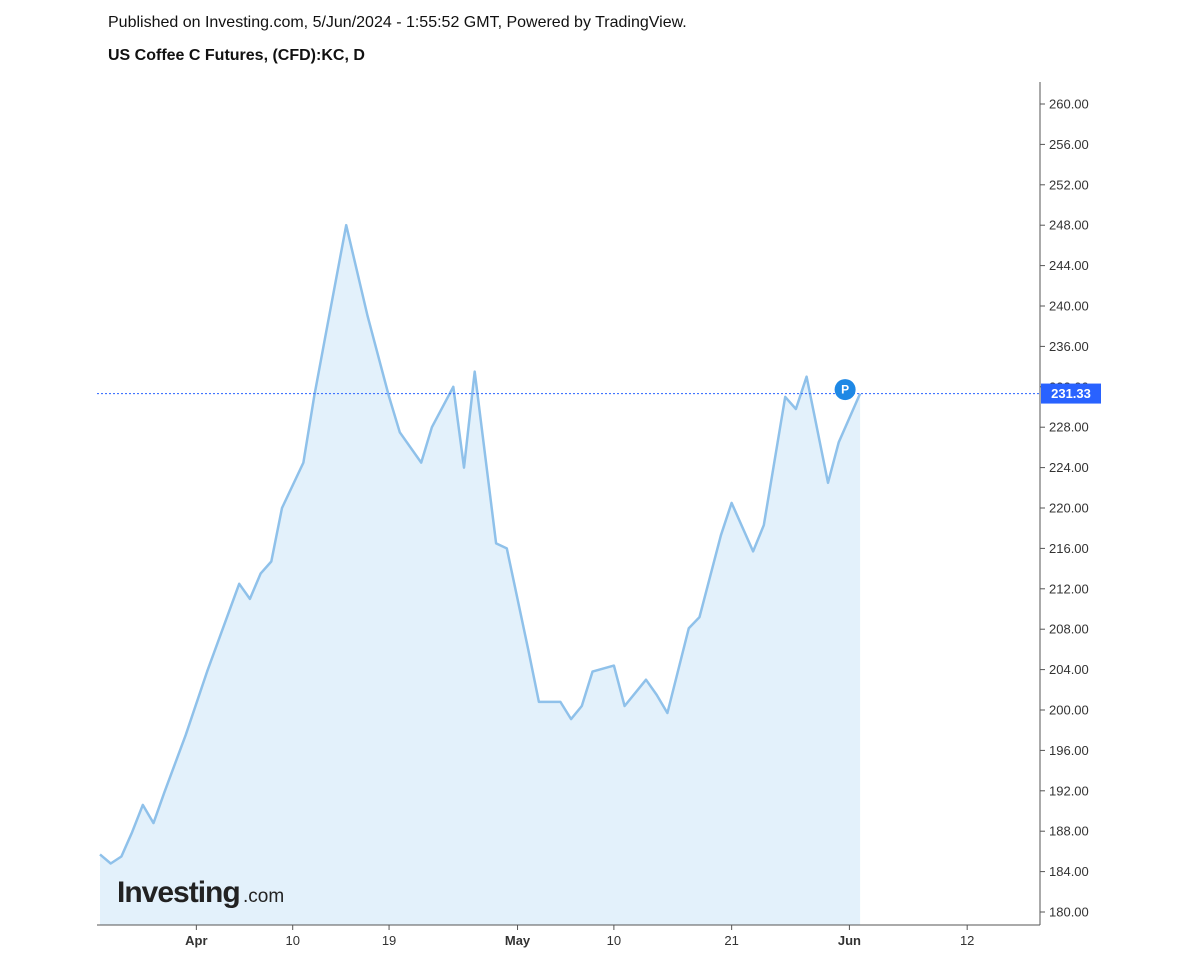 The image size is (1200, 960). I want to click on y-tick-label: 196.00, so click(1069, 750).